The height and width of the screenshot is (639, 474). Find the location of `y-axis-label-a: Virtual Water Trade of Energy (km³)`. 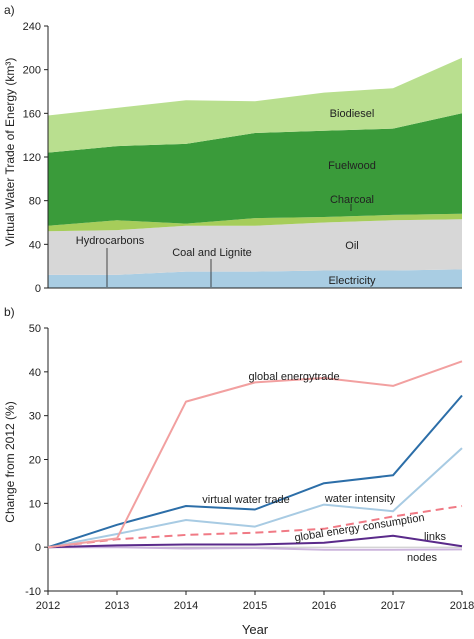

y-axis-label-a: Virtual Water Trade of Energy (km³) is located at coordinates (10, 152).